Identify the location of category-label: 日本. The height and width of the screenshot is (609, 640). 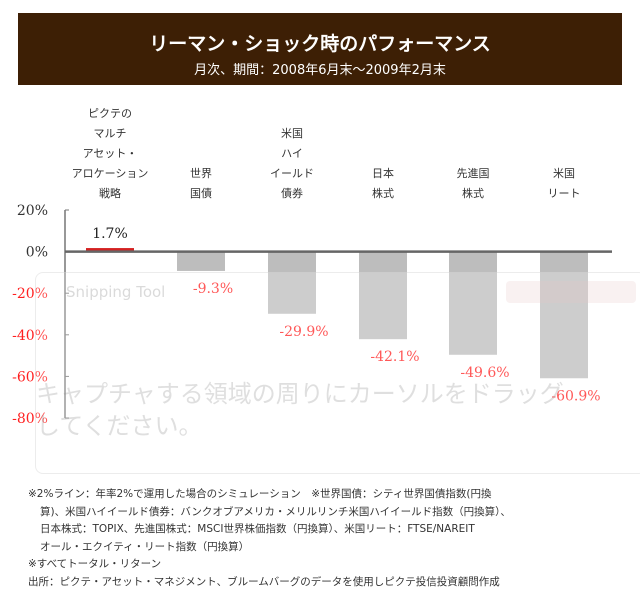
(383, 173).